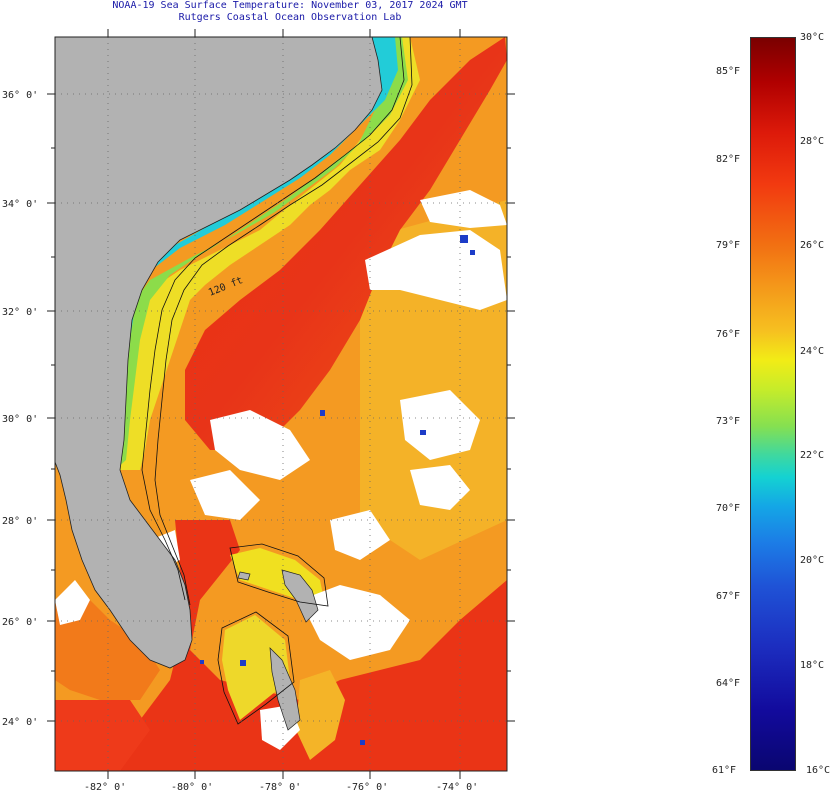 The height and width of the screenshot is (793, 832). What do you see at coordinates (20, 204) in the screenshot?
I see `lat-label-34: 34° 0'` at bounding box center [20, 204].